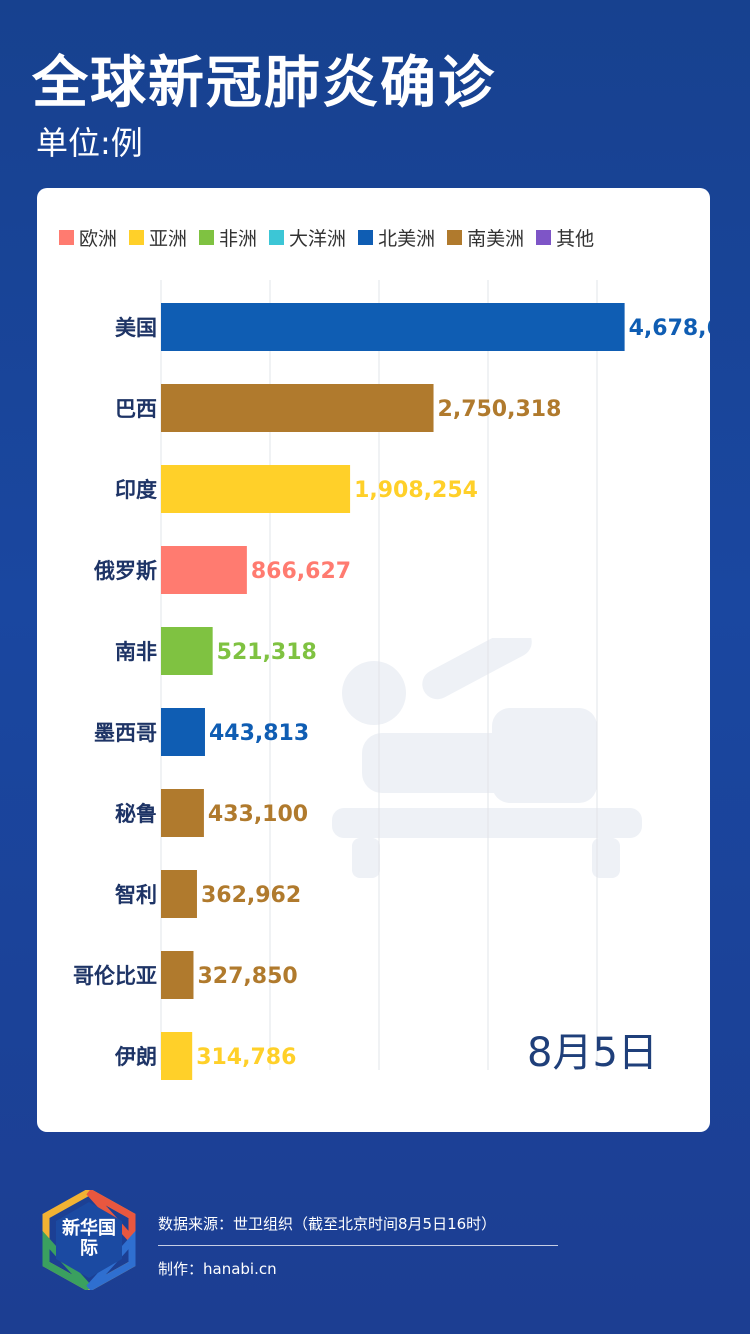 The image size is (750, 1334). Describe the element at coordinates (136, 895) in the screenshot. I see `category-label: 智利` at that location.